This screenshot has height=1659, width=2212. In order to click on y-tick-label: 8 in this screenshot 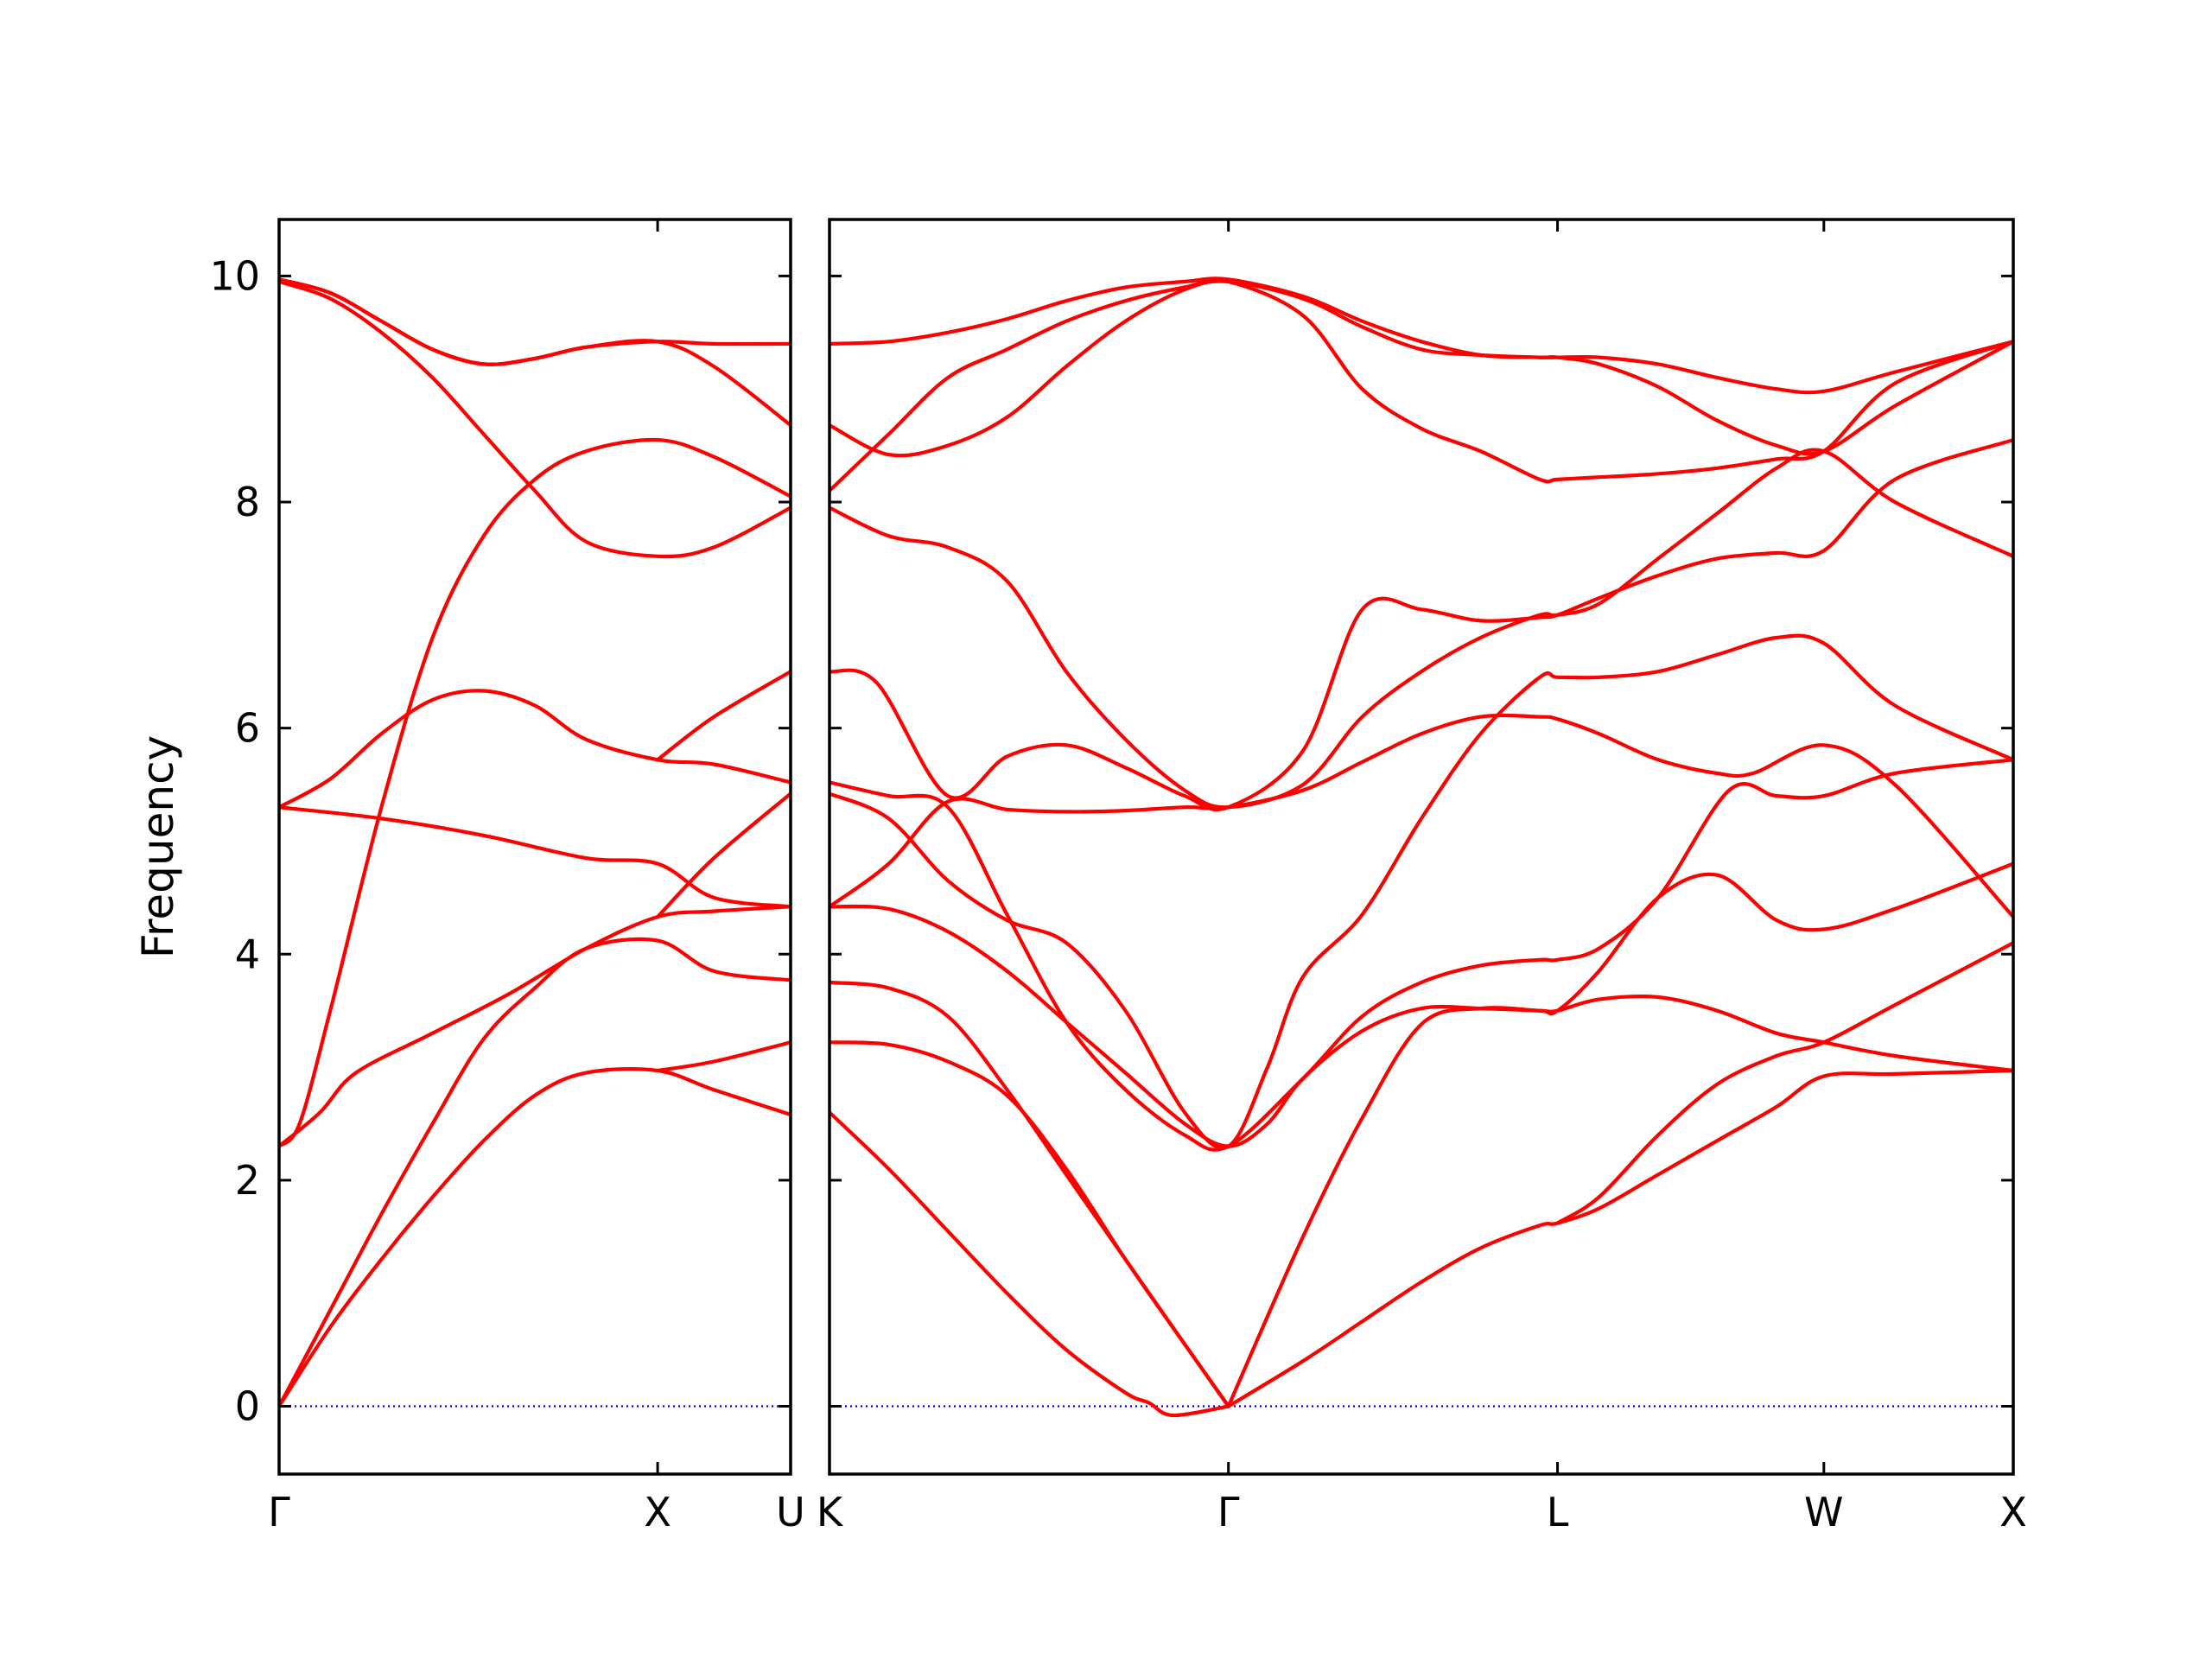, I will do `click(247, 502)`.